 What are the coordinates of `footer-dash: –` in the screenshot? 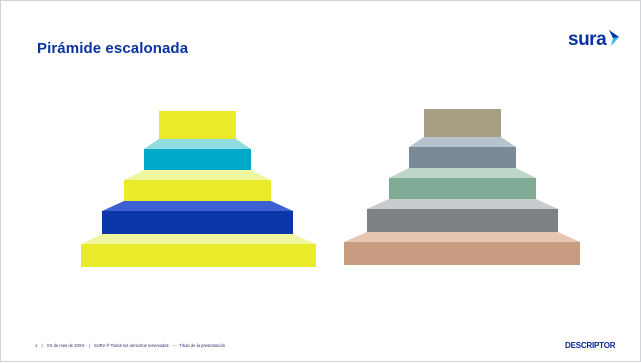 It's located at (174, 345).